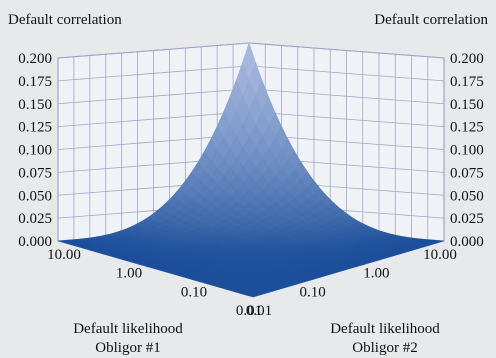 The width and height of the screenshot is (496, 358). I want to click on y-axis-label-line2: Obligor #2, so click(384, 348).